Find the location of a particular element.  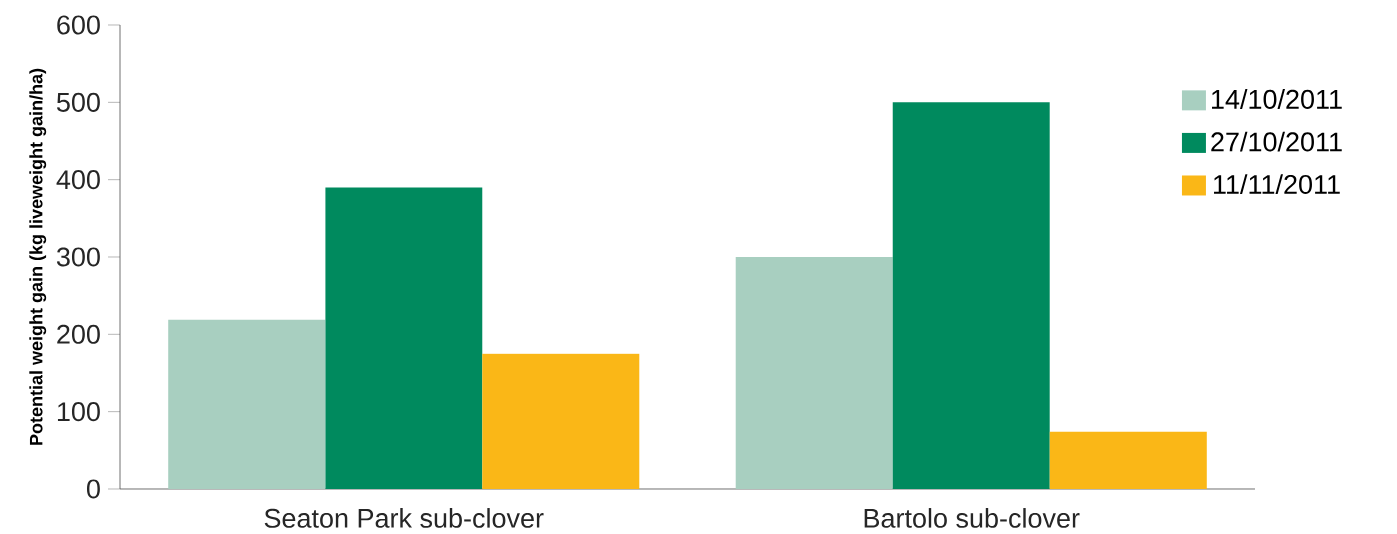

x-tick-label: Seaton Park sub-clover is located at coordinates (404, 518).